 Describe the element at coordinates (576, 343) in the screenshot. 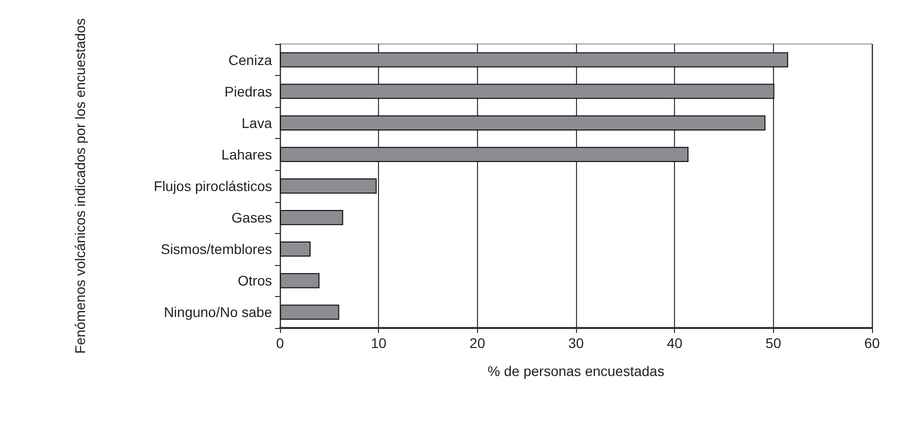

I see `x-tick-label: 30` at that location.